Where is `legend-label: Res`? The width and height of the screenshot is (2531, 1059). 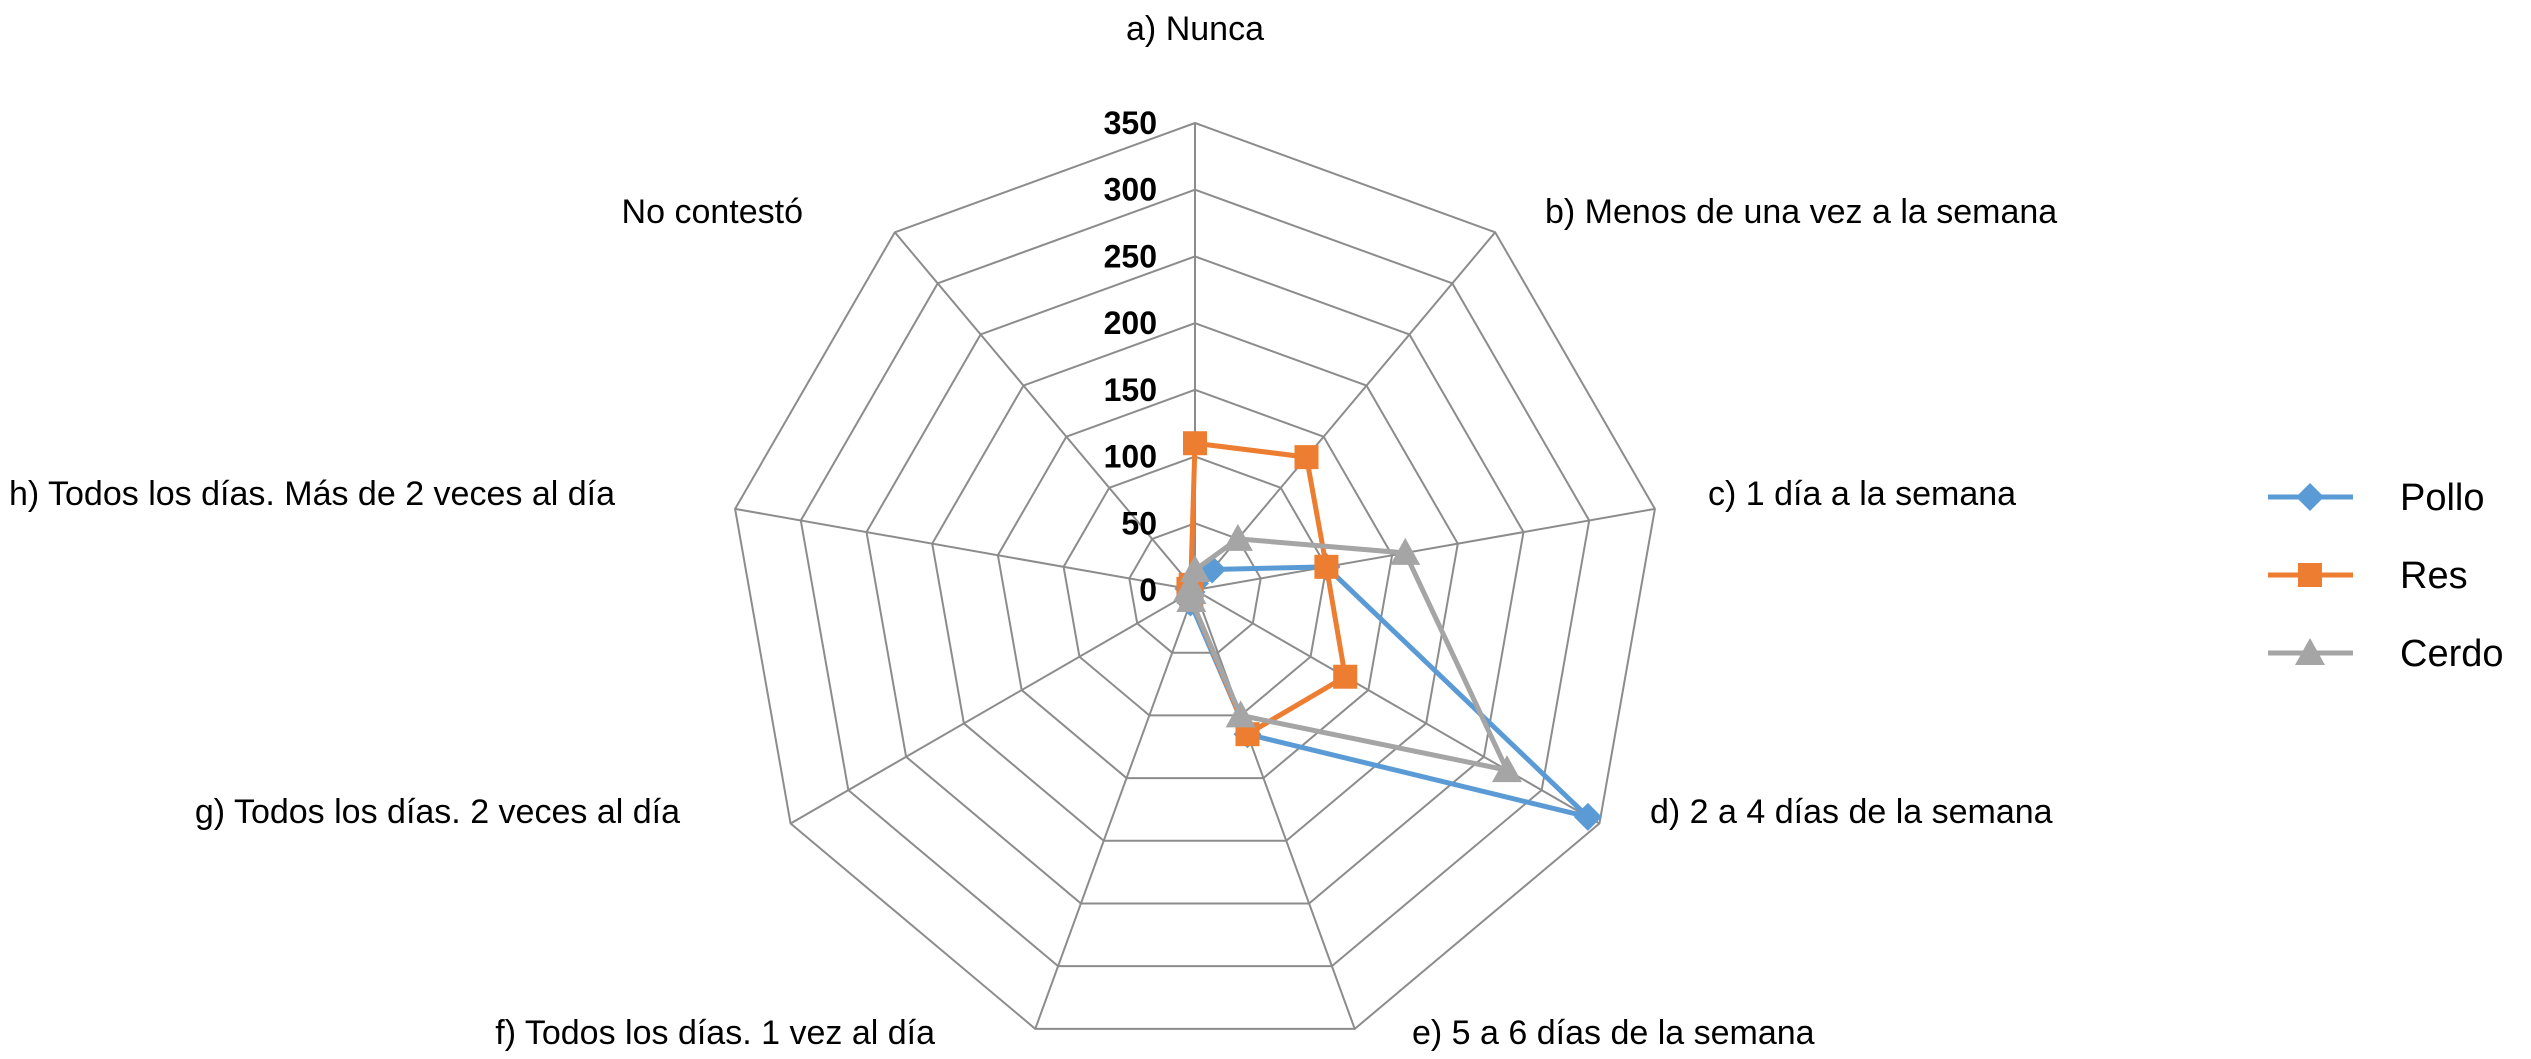
legend-label: Res is located at coordinates (2434, 576).